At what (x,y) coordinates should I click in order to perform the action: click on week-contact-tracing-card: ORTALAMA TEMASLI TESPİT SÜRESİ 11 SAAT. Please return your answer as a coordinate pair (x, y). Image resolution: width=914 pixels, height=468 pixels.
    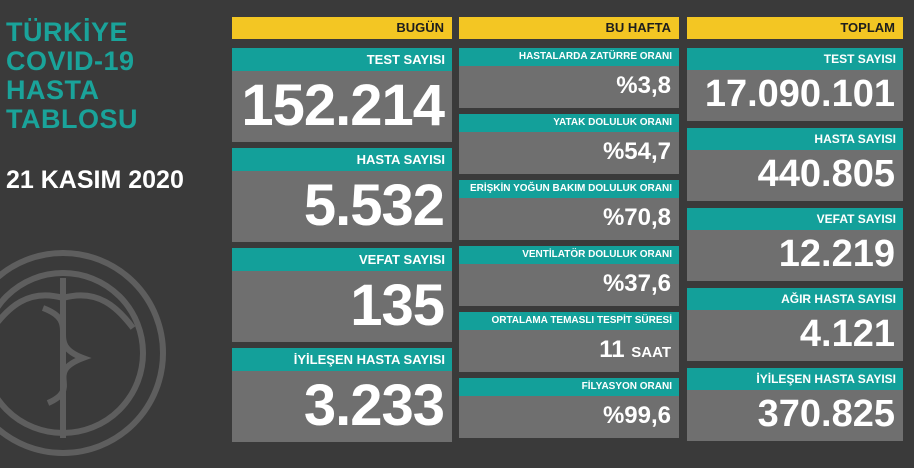
    Looking at the image, I should click on (569, 342).